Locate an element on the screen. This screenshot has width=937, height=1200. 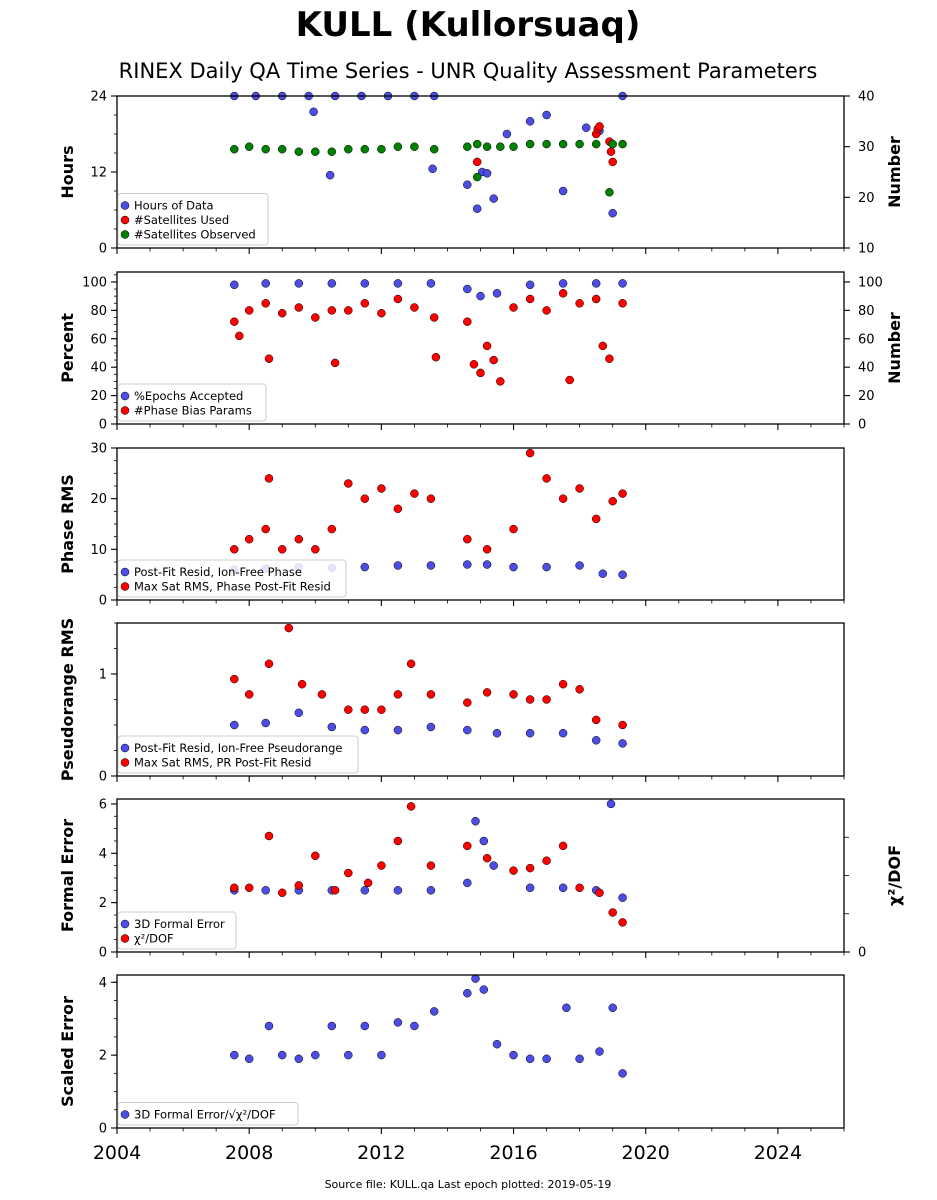
legend-label: #Satellites Observed is located at coordinates (195, 235).